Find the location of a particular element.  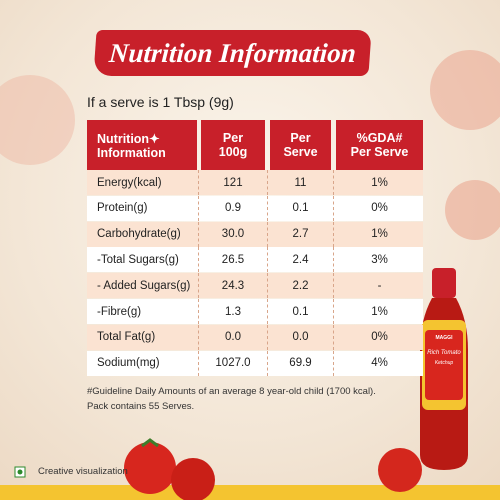

nutrient-cell: Energy(kcal) is located at coordinates (129, 182).